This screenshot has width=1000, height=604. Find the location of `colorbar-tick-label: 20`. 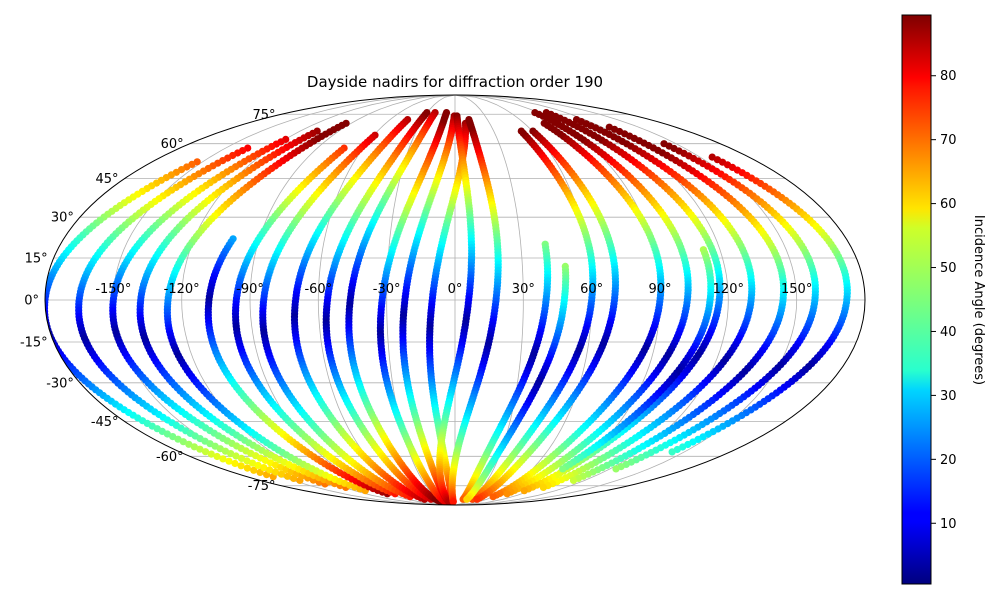

colorbar-tick-label: 20 is located at coordinates (948, 460).